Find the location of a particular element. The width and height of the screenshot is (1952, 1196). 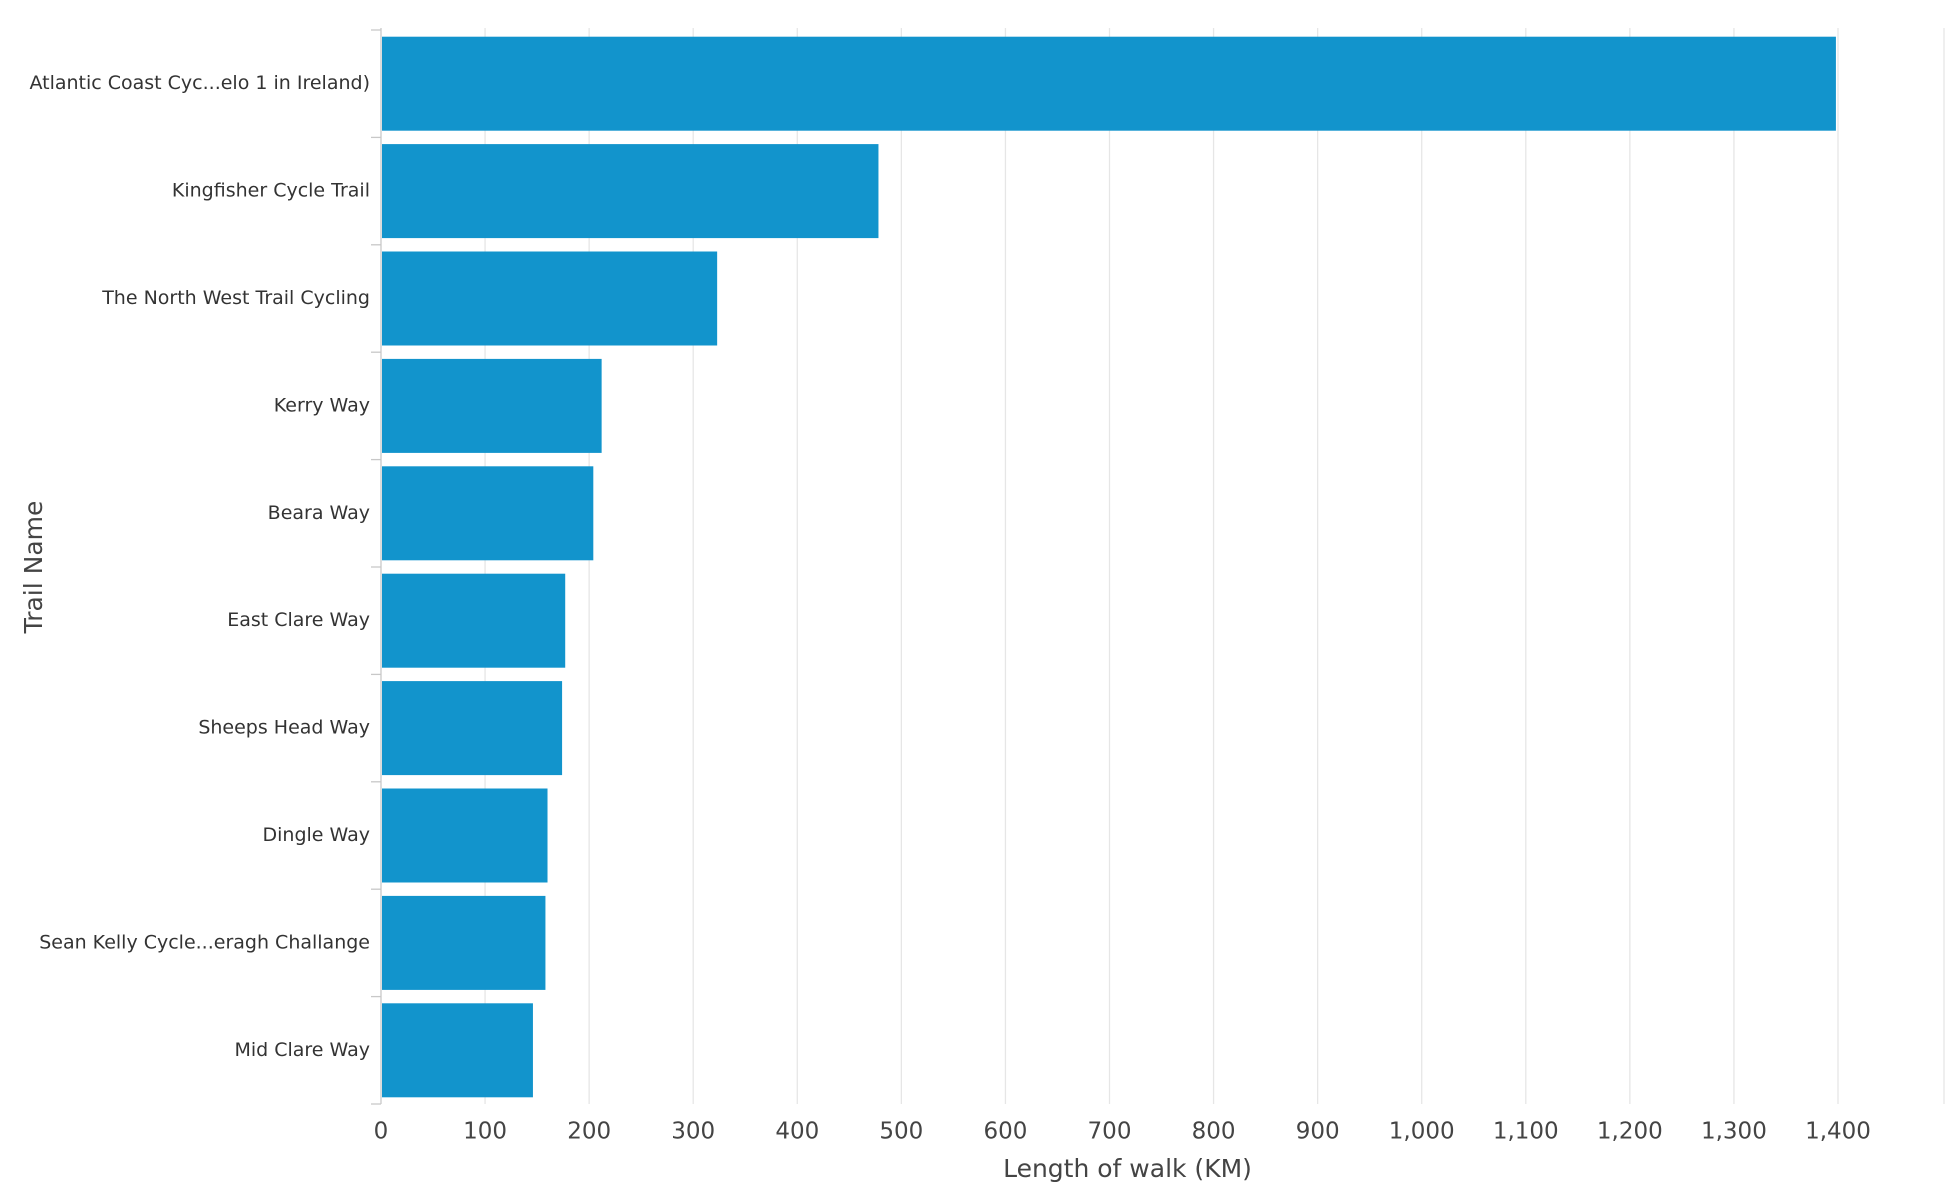

category-label: Kerry Way is located at coordinates (322, 405).